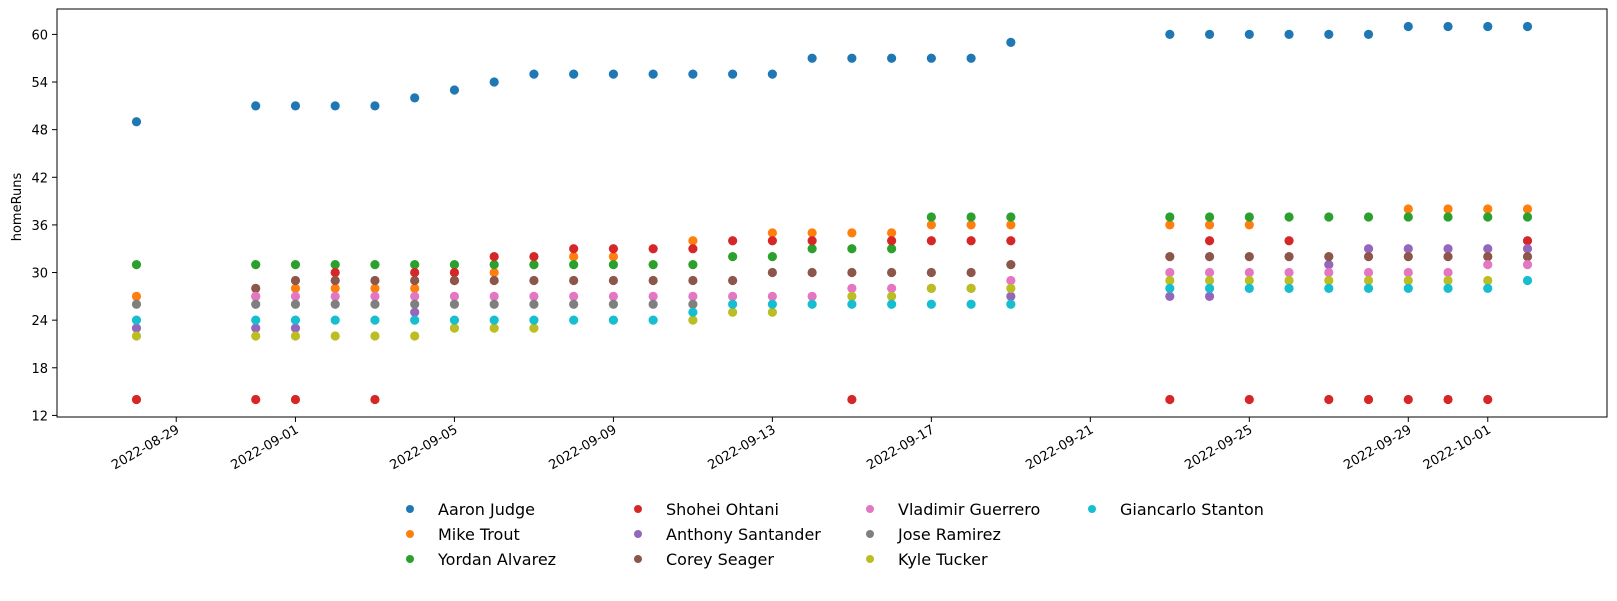  I want to click on y-tick-label: 54, so click(39, 83).